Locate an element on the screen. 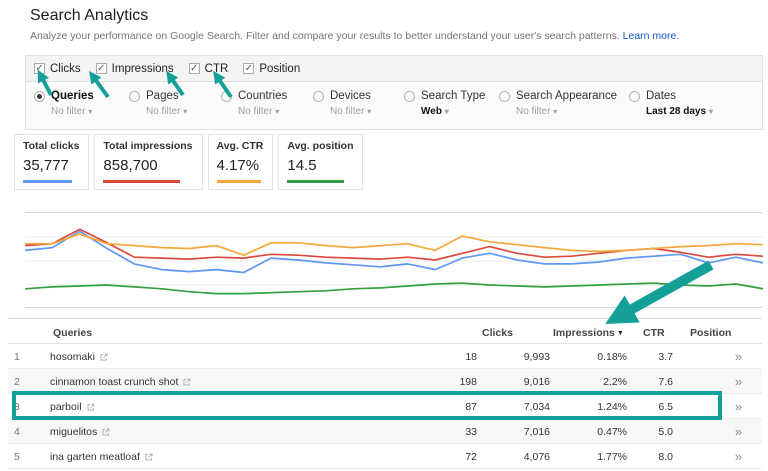  tab-pages-radio-row: Pages is located at coordinates (158, 96).